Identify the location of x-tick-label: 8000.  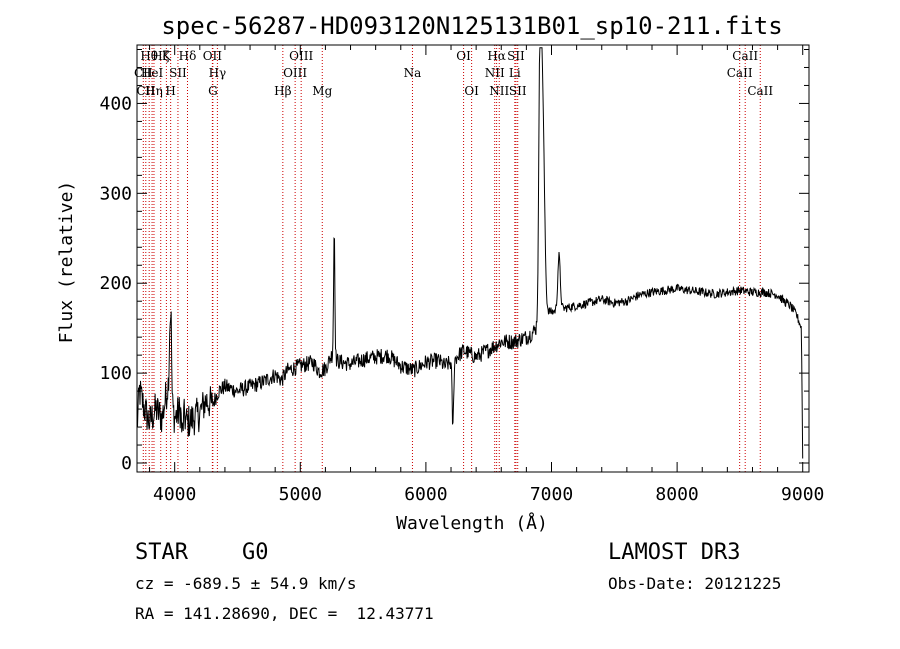
(676, 494).